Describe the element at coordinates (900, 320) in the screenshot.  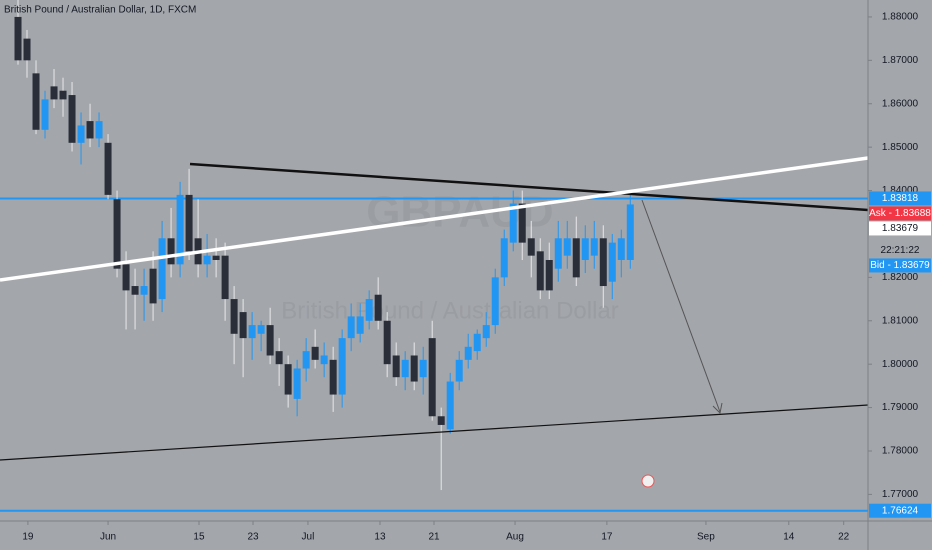
I see `y-tick-label: 1.81000` at that location.